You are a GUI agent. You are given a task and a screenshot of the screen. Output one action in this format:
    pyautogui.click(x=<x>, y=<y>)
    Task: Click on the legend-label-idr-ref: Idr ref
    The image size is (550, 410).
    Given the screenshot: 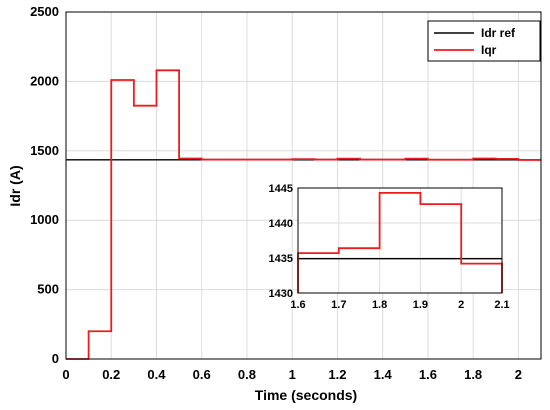 What is the action you would take?
    pyautogui.click(x=498, y=33)
    